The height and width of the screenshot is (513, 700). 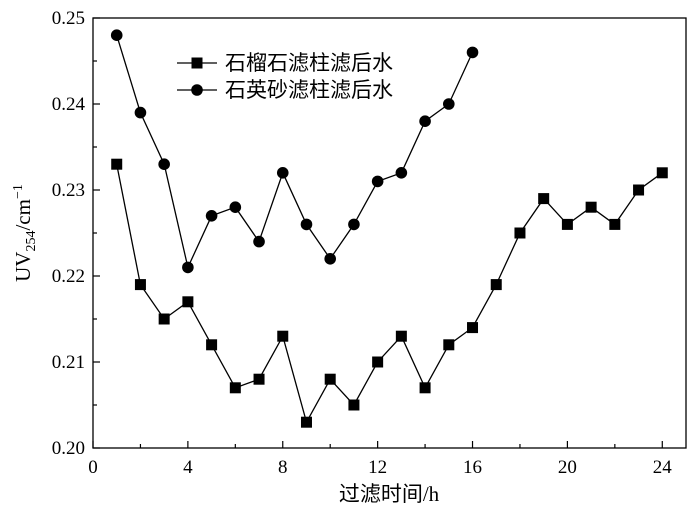 What do you see at coordinates (68, 448) in the screenshot?
I see `y-tick-label: 0.20` at bounding box center [68, 448].